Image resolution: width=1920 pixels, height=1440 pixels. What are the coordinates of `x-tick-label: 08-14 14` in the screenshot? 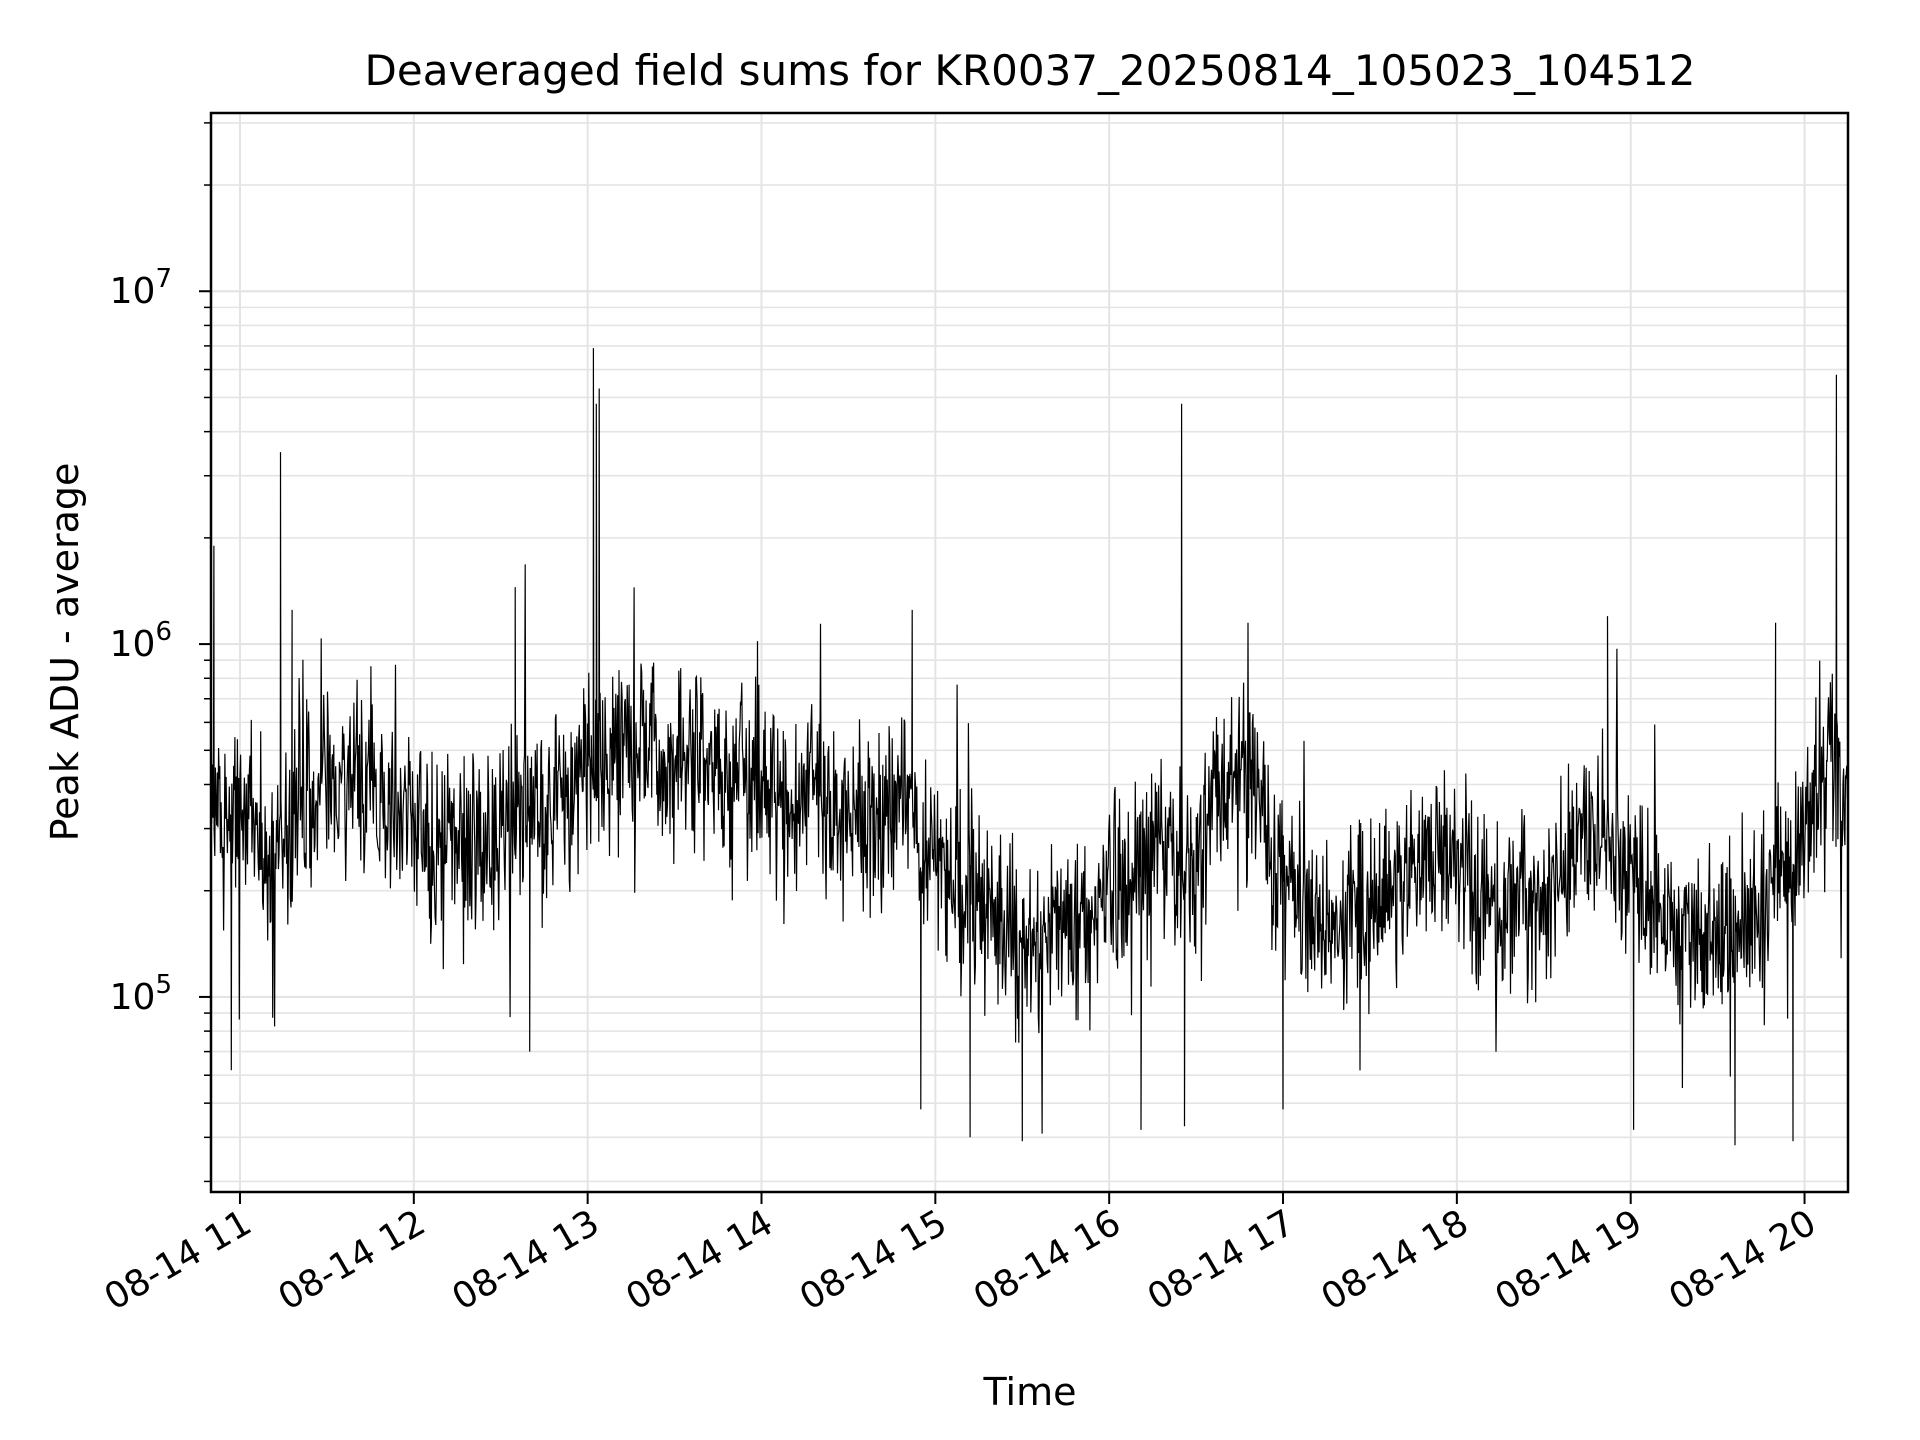 It's located at (699, 1260).